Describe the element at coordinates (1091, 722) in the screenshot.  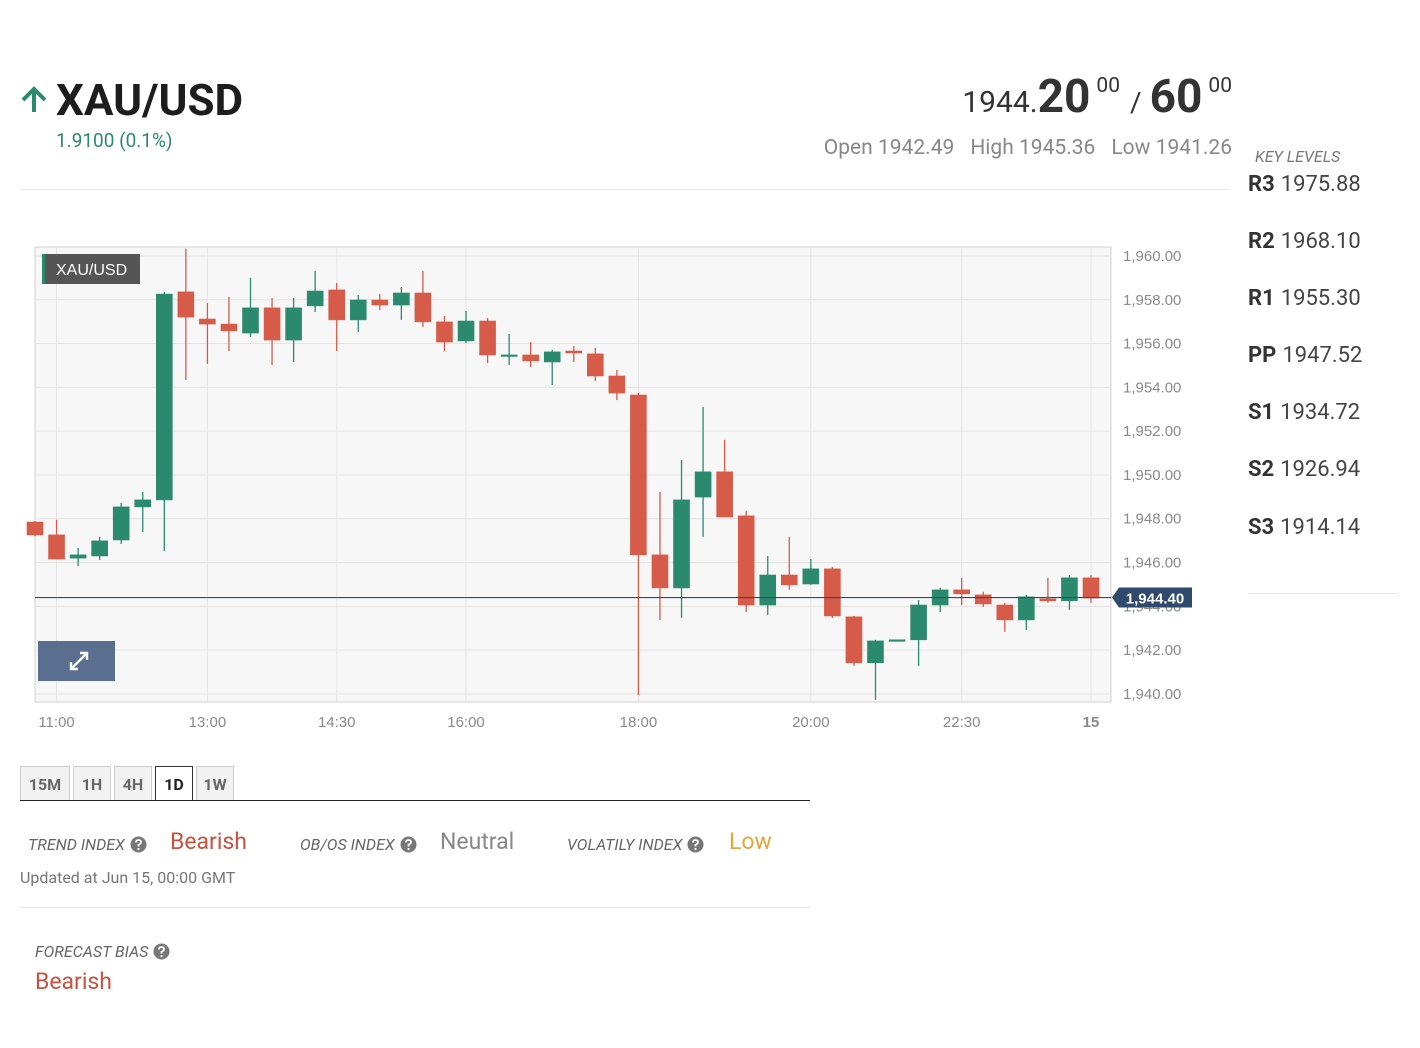
I see `x-tick-label: 15` at that location.